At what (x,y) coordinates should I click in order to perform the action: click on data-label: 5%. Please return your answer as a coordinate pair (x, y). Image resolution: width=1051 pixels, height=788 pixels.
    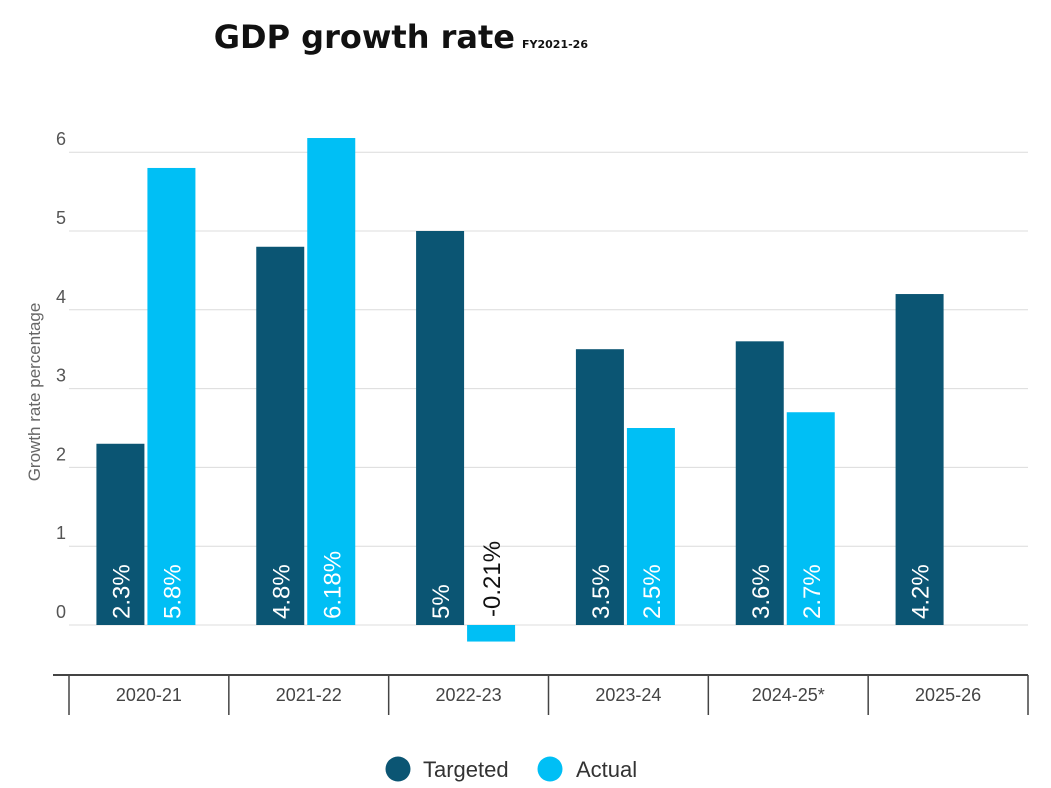
    Looking at the image, I should click on (441, 601).